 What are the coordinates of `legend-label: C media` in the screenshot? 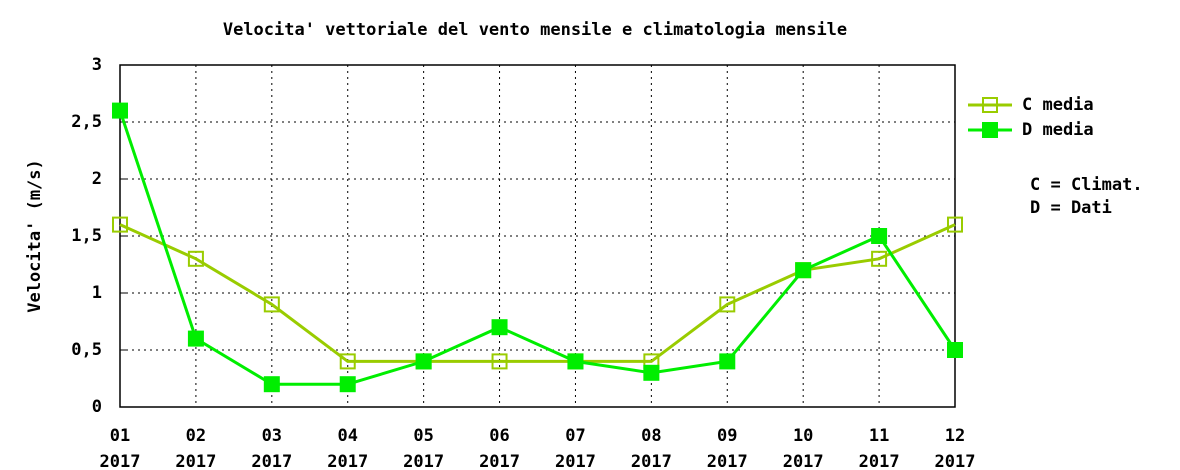 It's located at (1058, 105).